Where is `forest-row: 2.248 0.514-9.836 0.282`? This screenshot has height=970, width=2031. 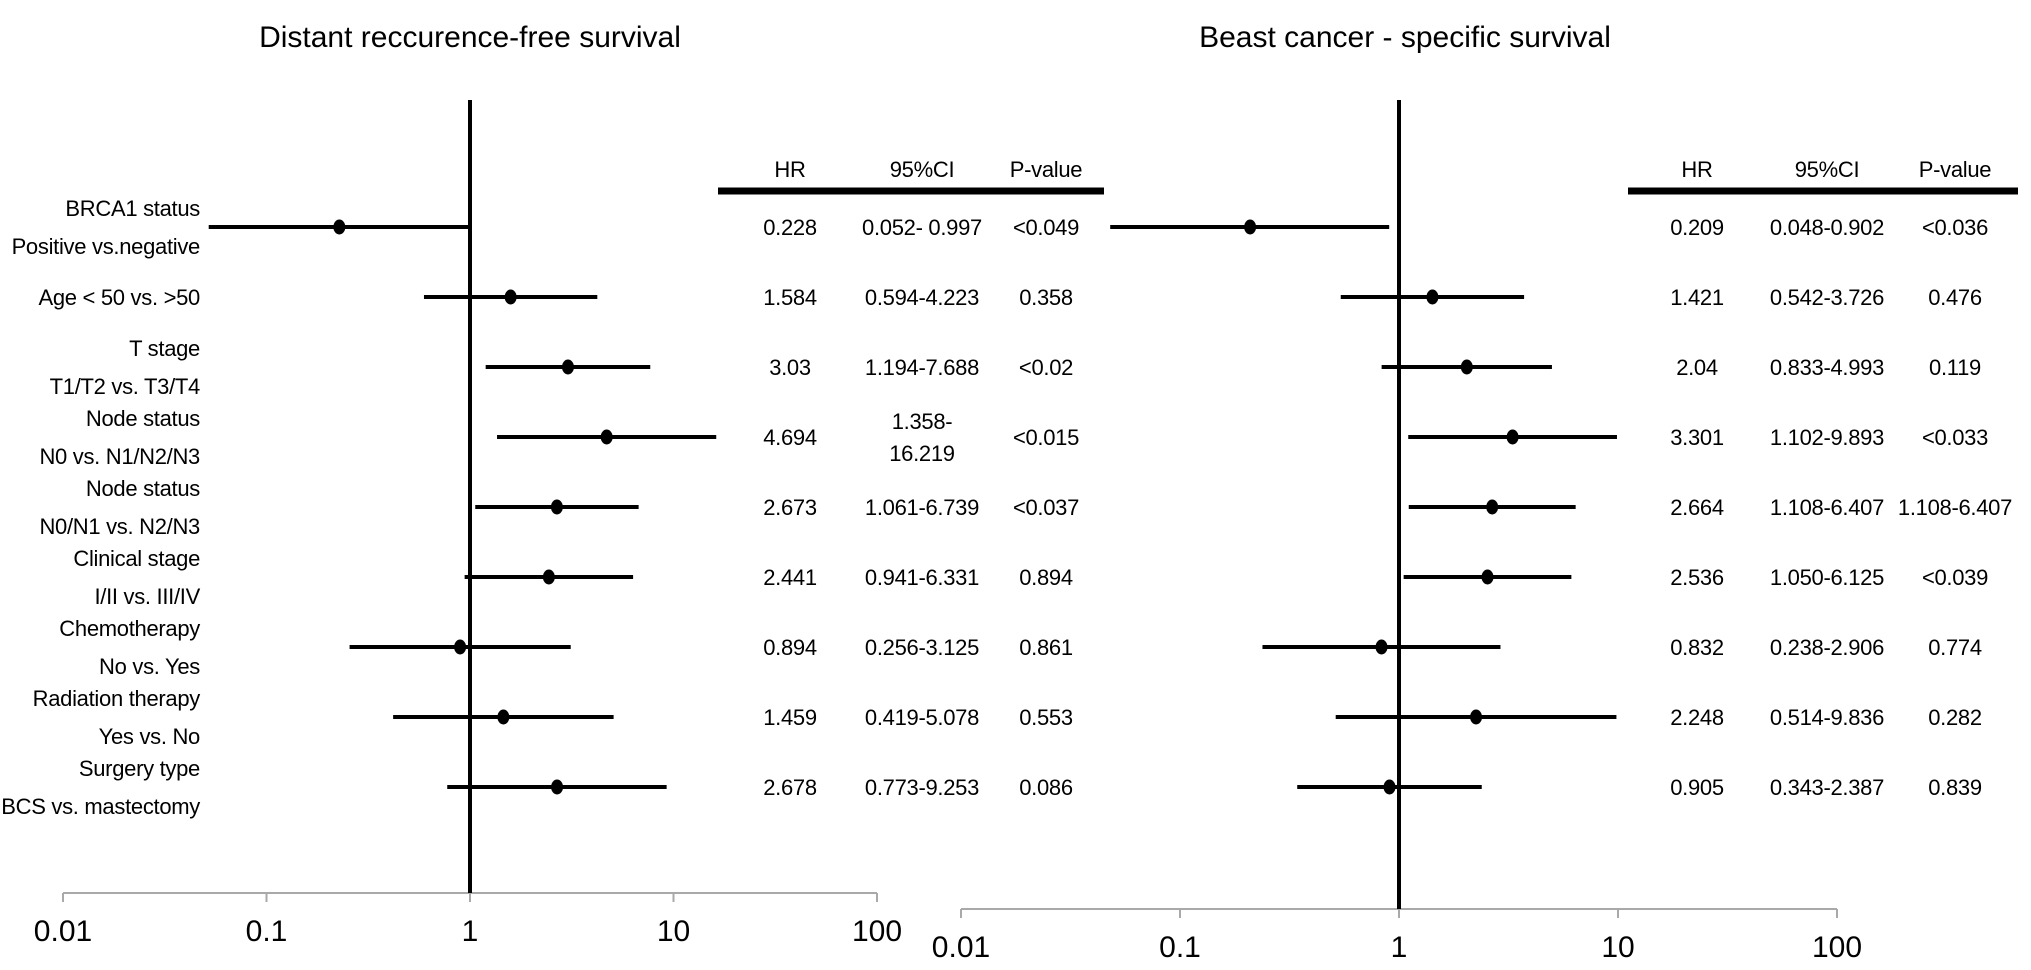 forest-row: 2.248 0.514-9.836 0.282 is located at coordinates (1658, 717).